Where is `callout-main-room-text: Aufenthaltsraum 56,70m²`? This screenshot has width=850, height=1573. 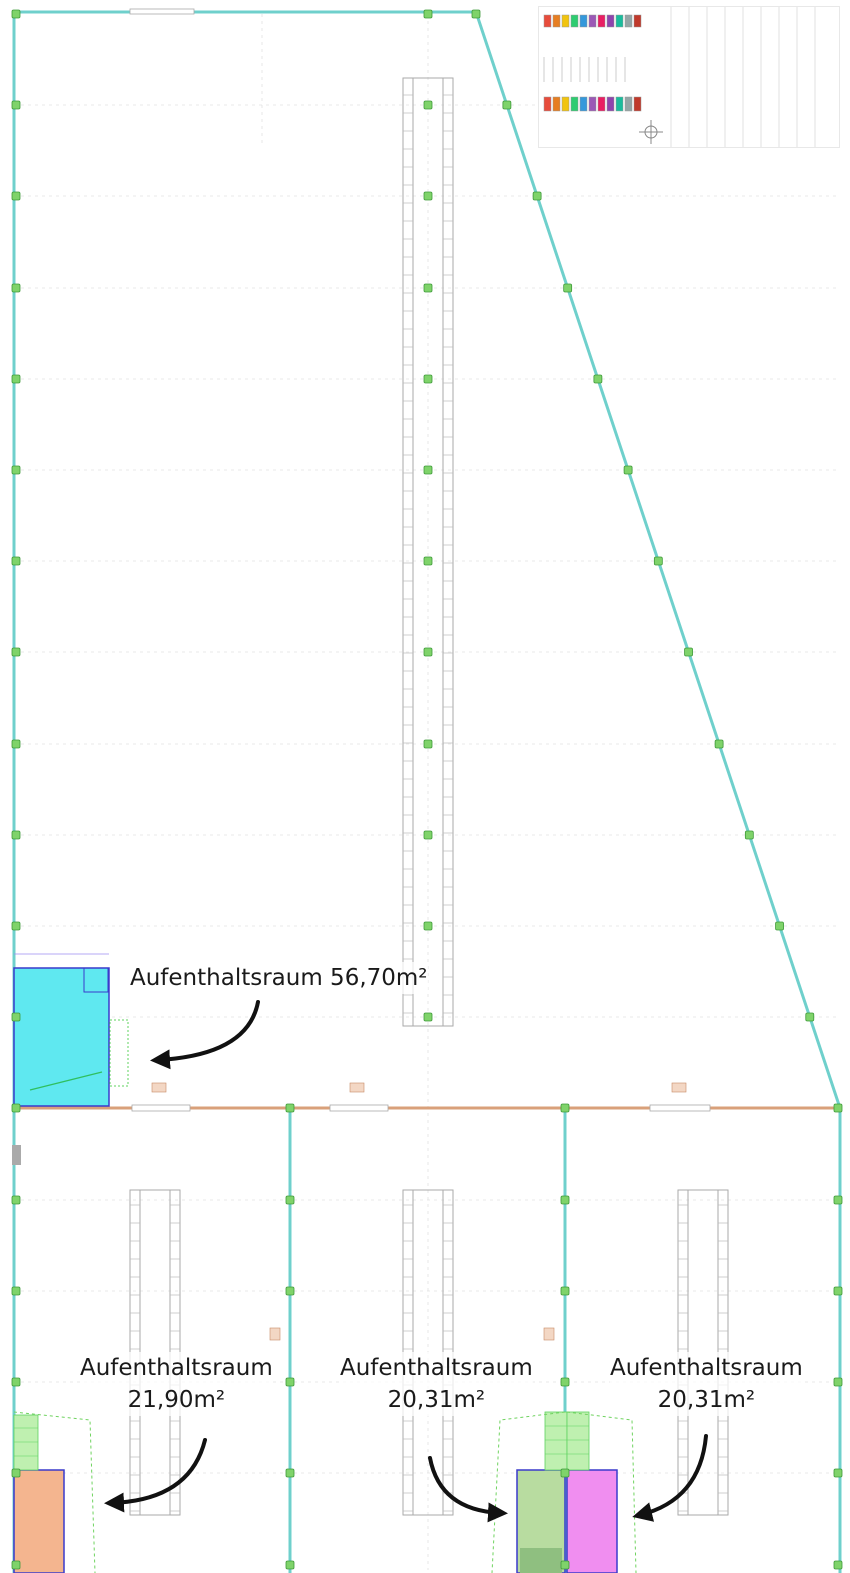 callout-main-room-text: Aufenthaltsraum 56,70m² is located at coordinates (279, 978).